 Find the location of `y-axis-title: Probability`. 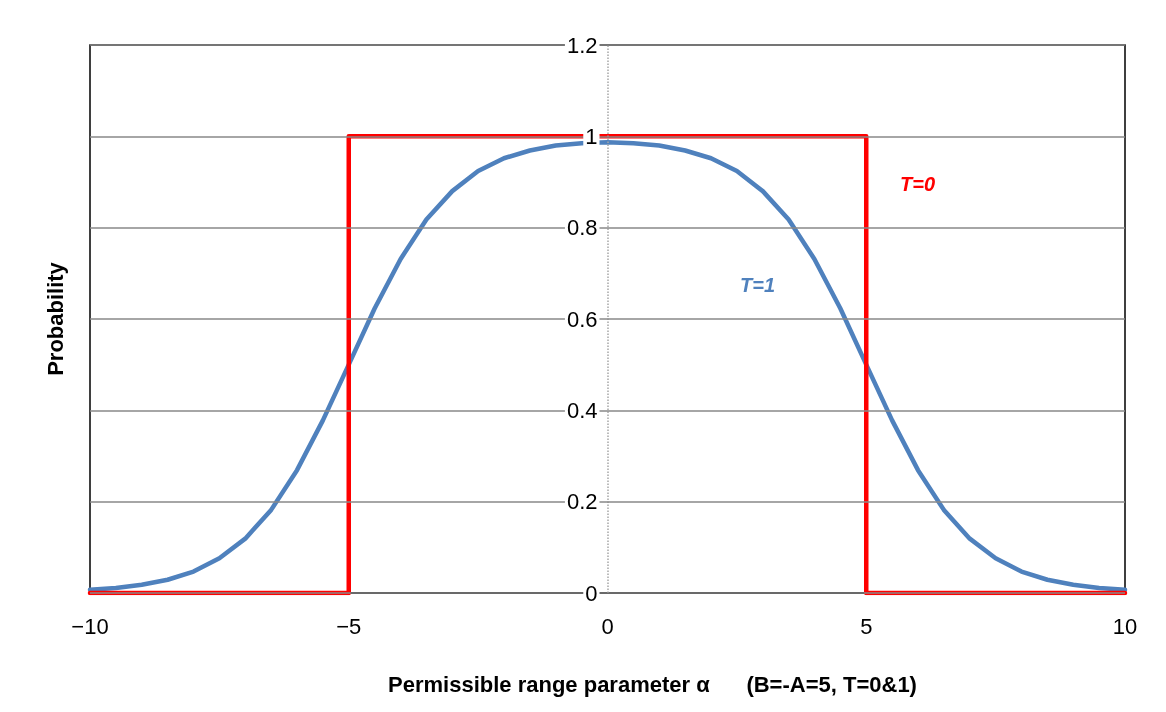

y-axis-title: Probability is located at coordinates (55, 318).